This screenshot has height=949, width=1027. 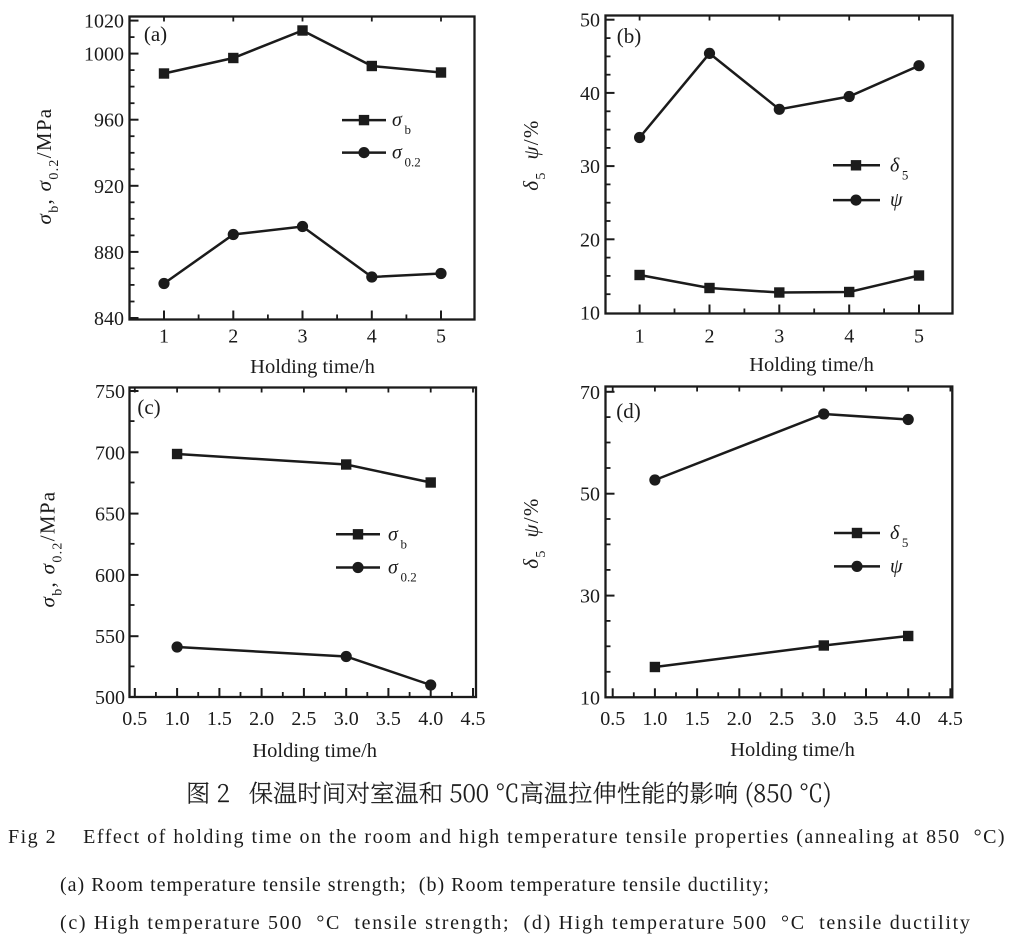 What do you see at coordinates (110, 515) in the screenshot?
I see `svg-text: 650` at bounding box center [110, 515].